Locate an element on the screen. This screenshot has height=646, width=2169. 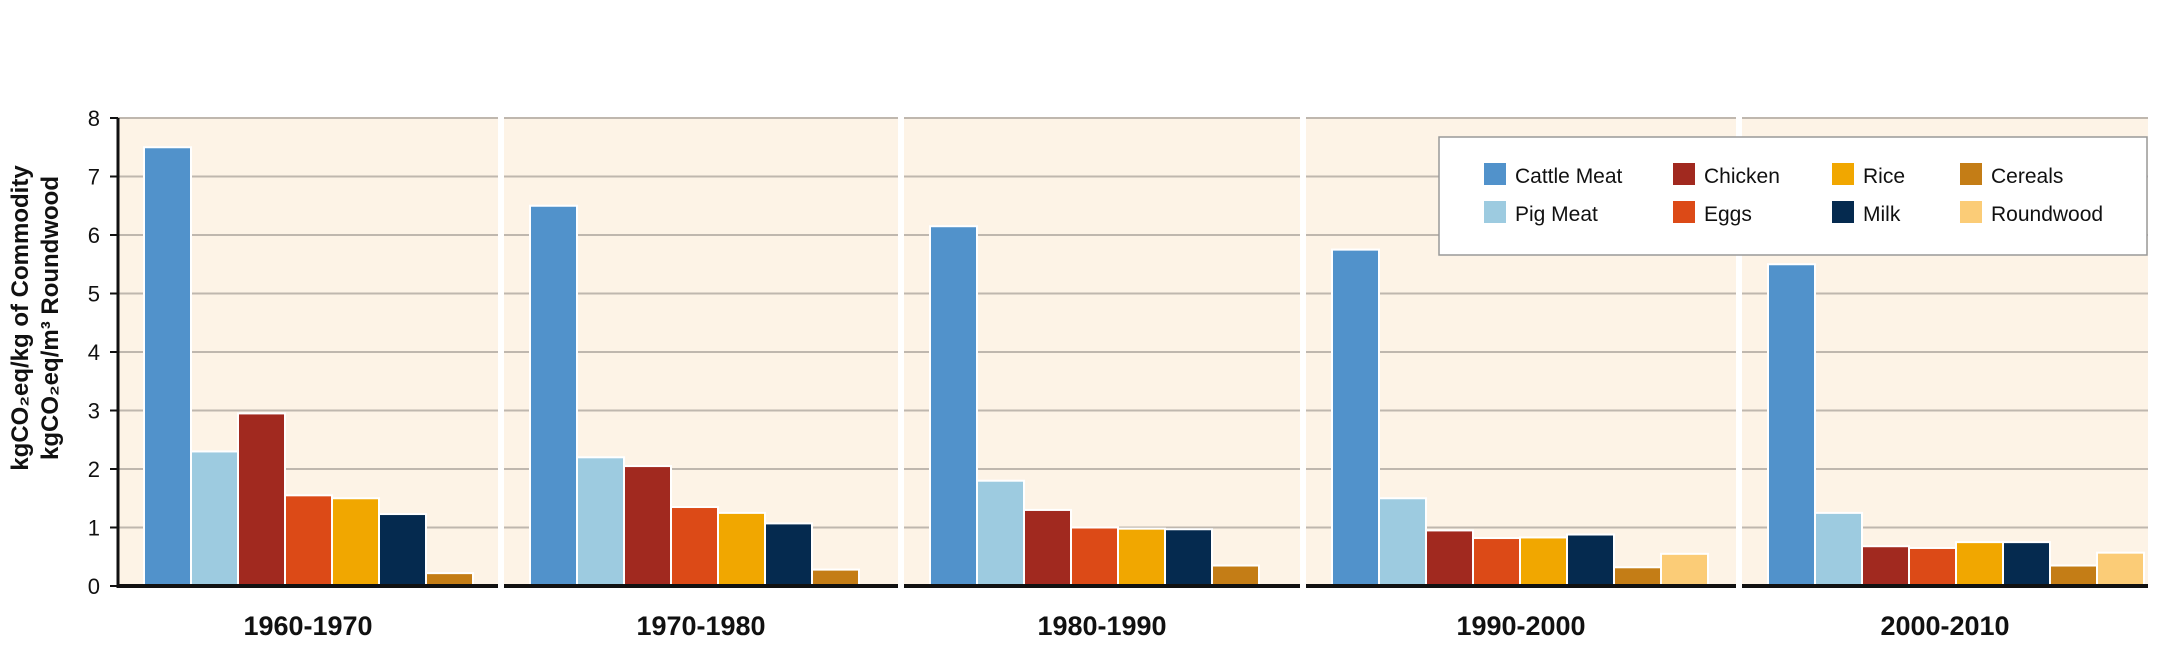
legend-label: Cattle Meat is located at coordinates (1569, 176).